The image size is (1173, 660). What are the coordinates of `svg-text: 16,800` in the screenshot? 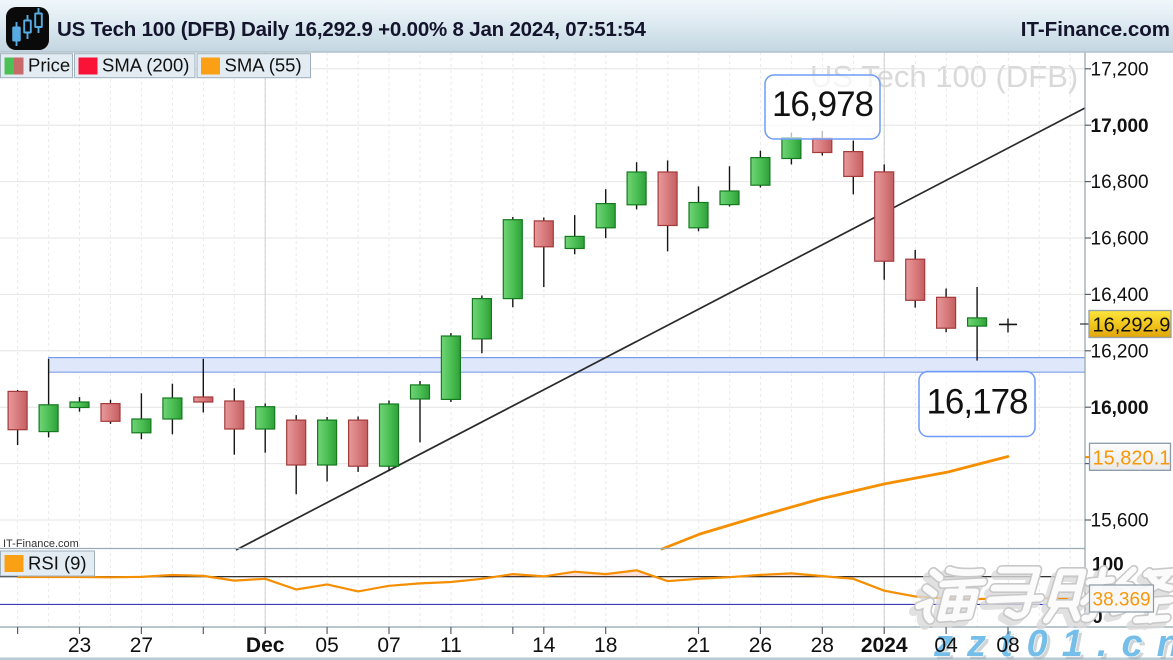 It's located at (1120, 182).